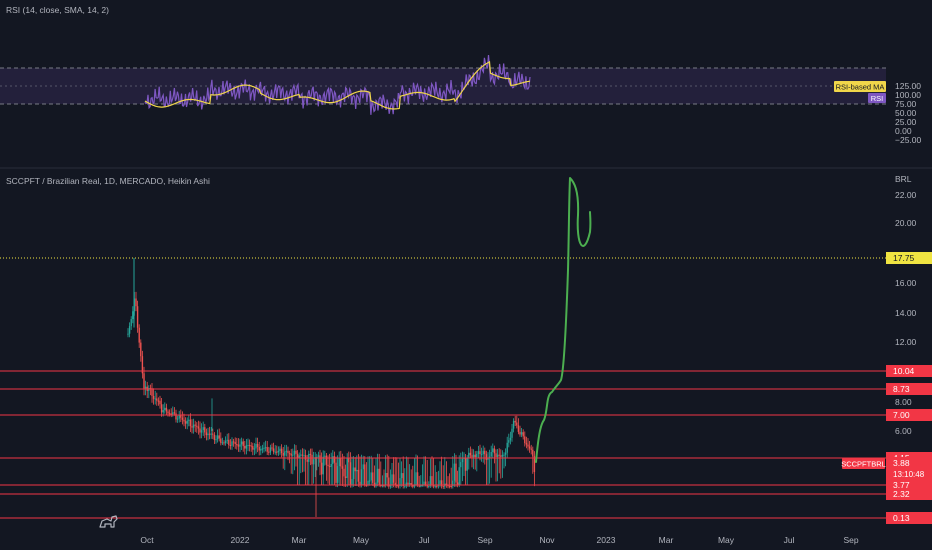 The image size is (932, 550). Describe the element at coordinates (108, 521) in the screenshot. I see `tradingview-dinosaur-icon` at that location.